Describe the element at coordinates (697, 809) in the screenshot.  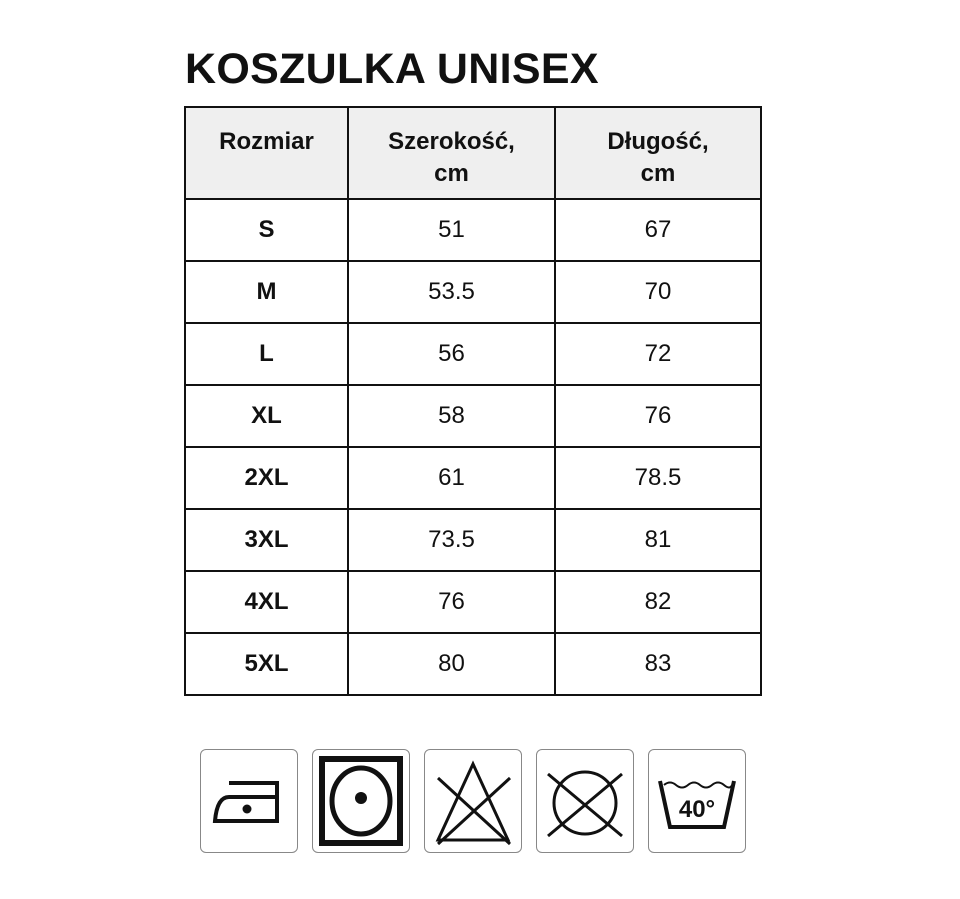
I see `wash-temperature-label: 40°` at that location.